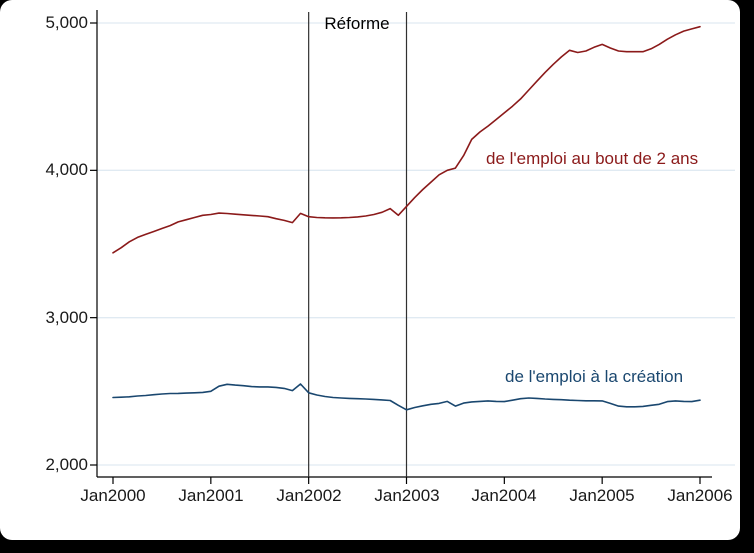  Describe the element at coordinates (66, 464) in the screenshot. I see `y-tick-label-2000: 2,000` at that location.